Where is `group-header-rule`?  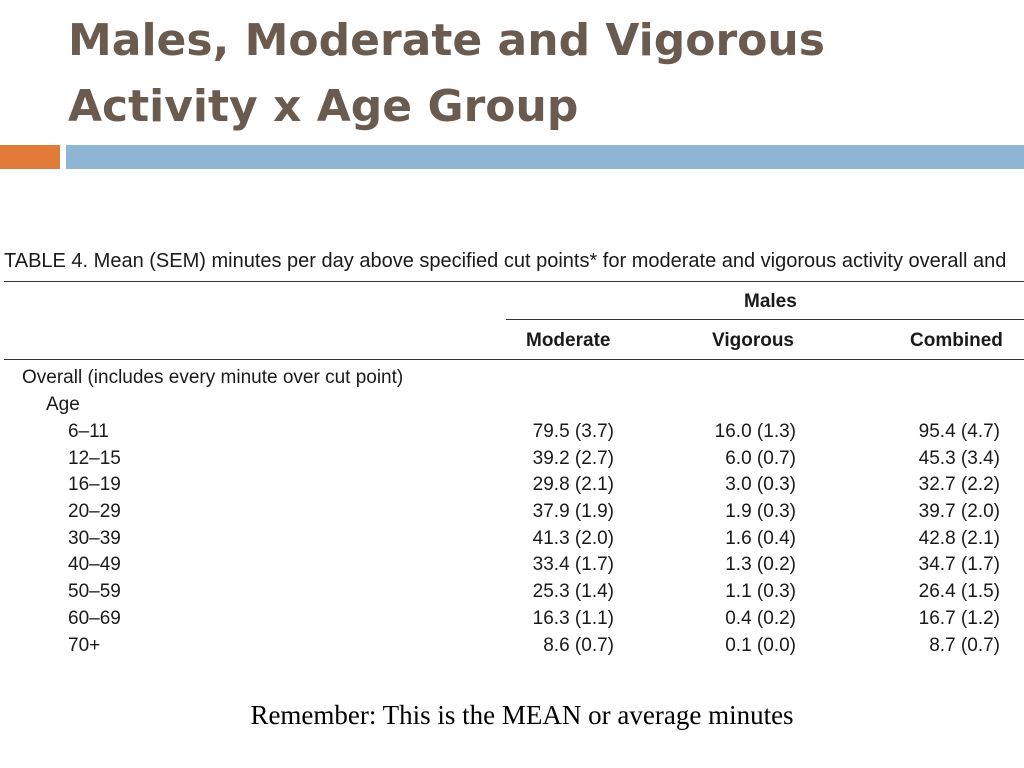
group-header-rule is located at coordinates (765, 319).